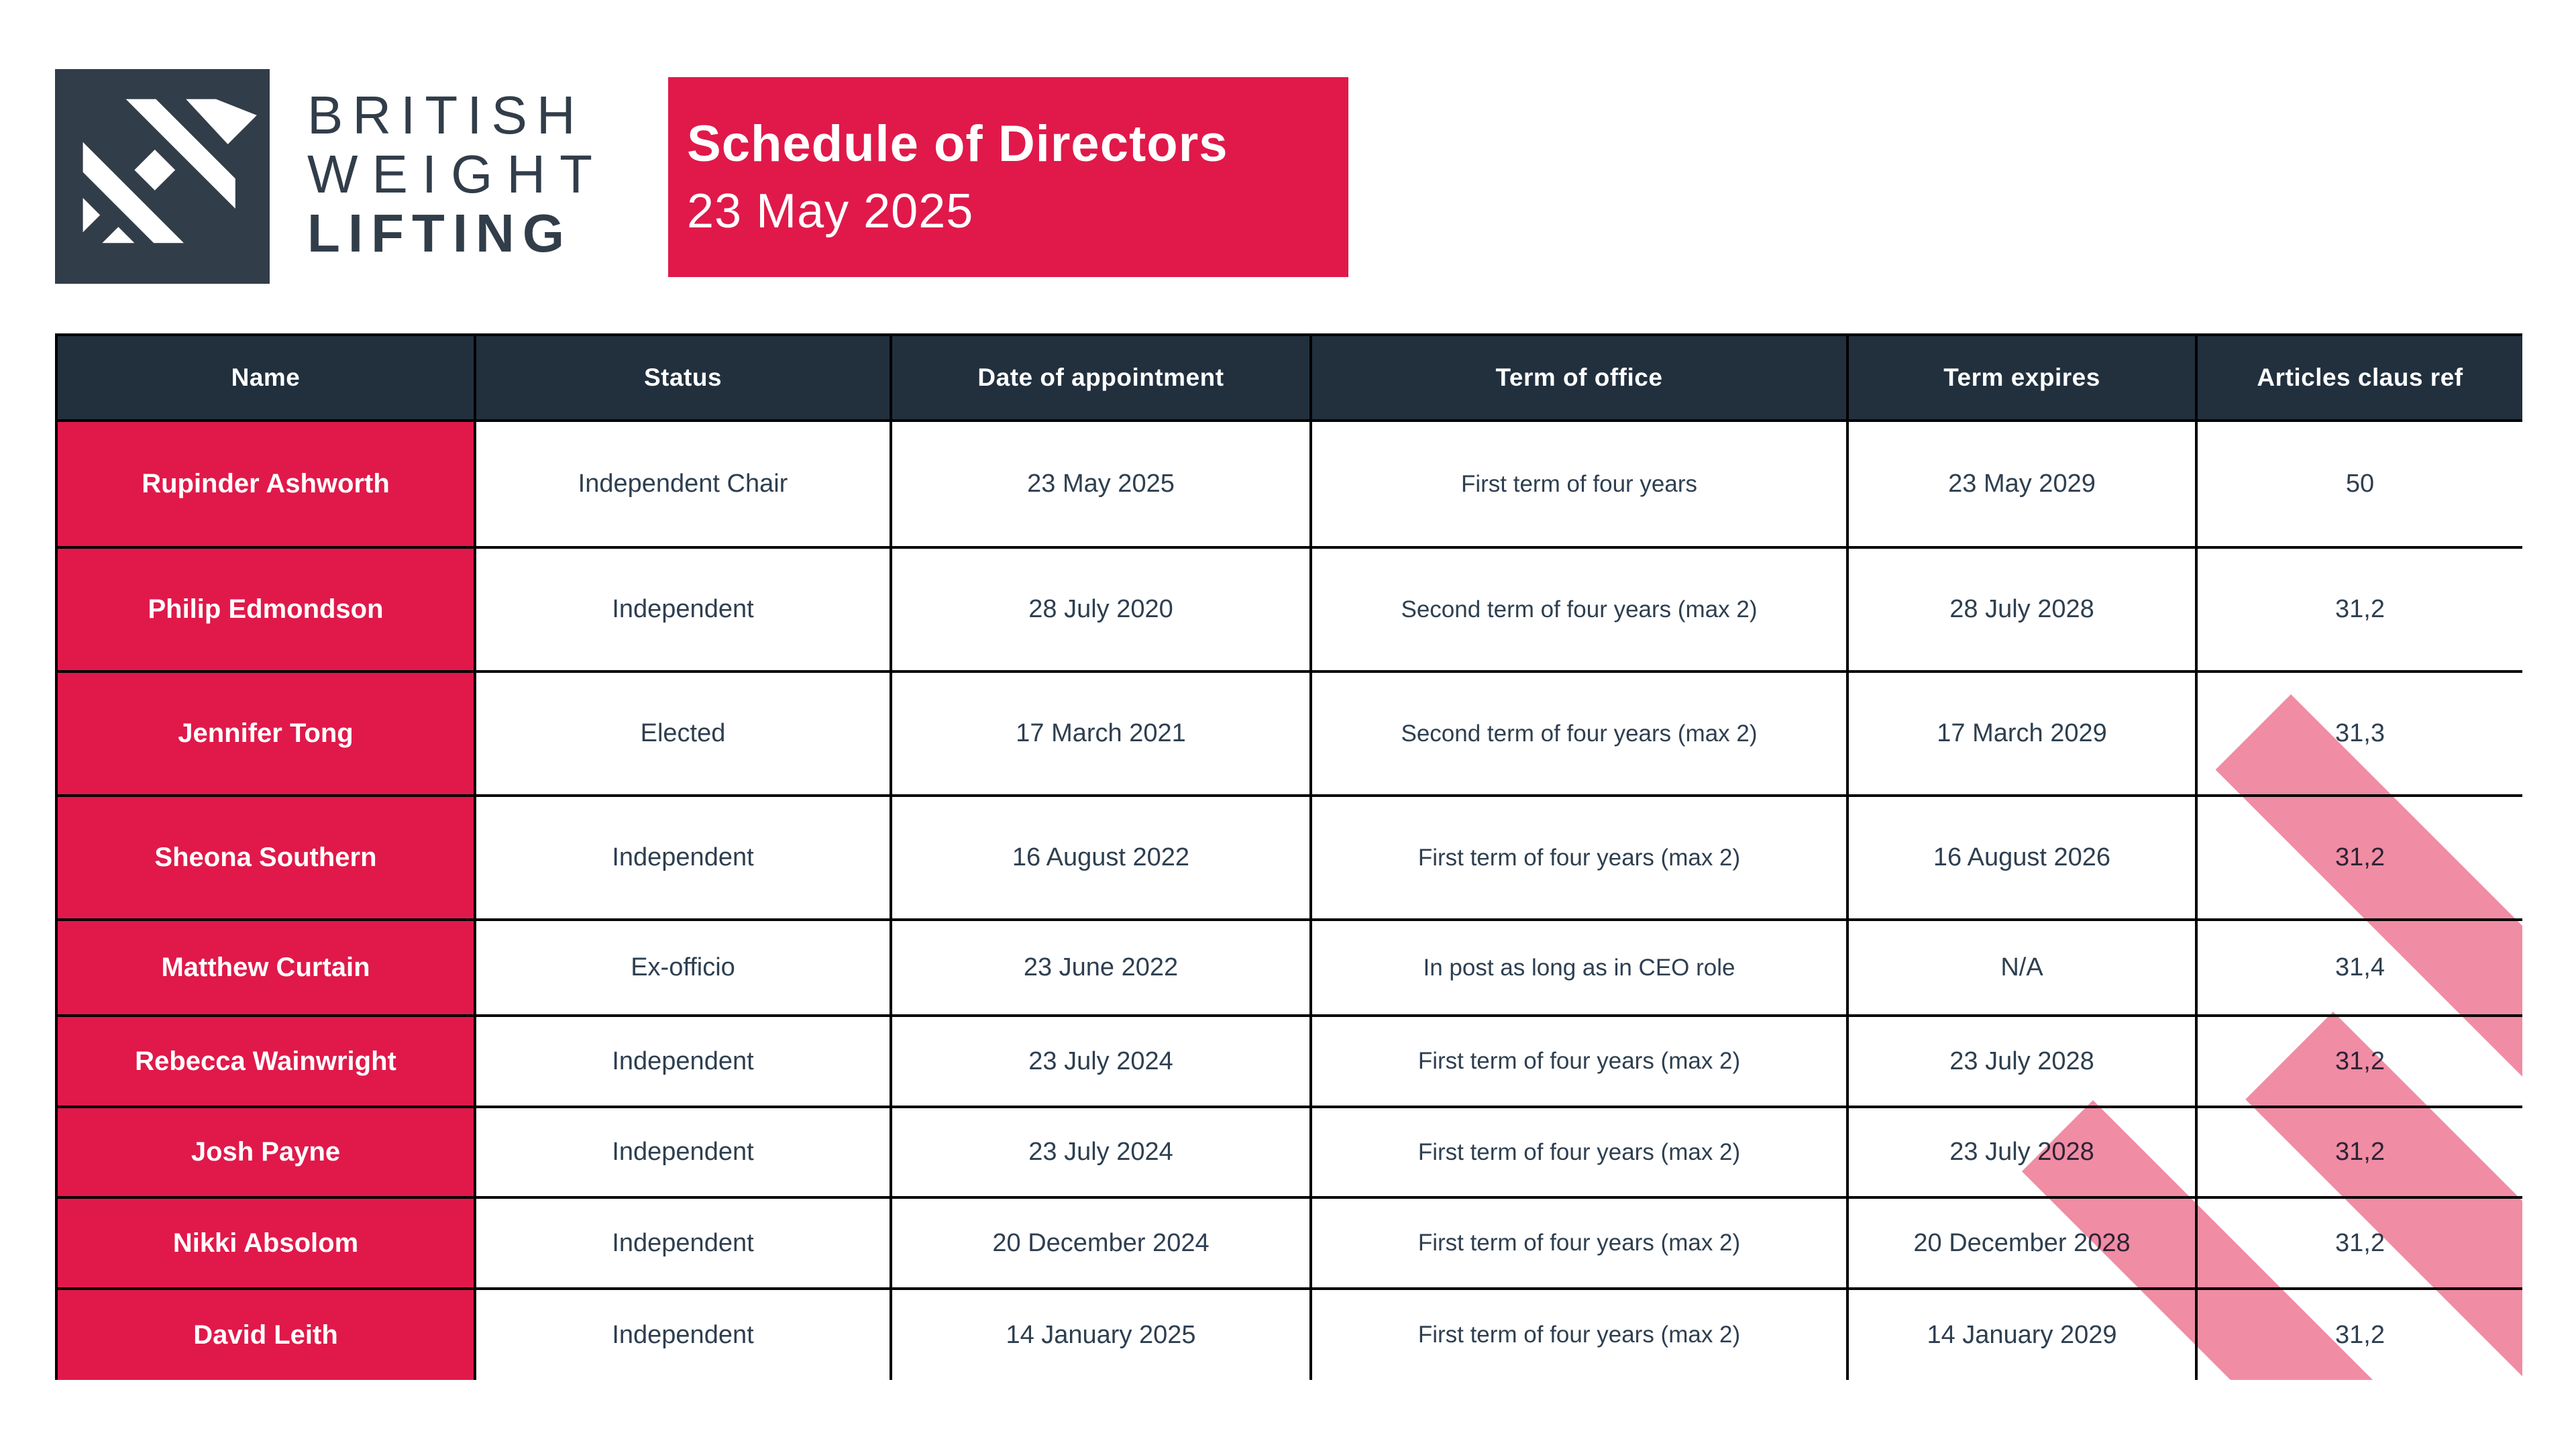 The height and width of the screenshot is (1449, 2576). What do you see at coordinates (1008, 177) in the screenshot?
I see `title-banner: Schedule of Directors 23 May 2025` at bounding box center [1008, 177].